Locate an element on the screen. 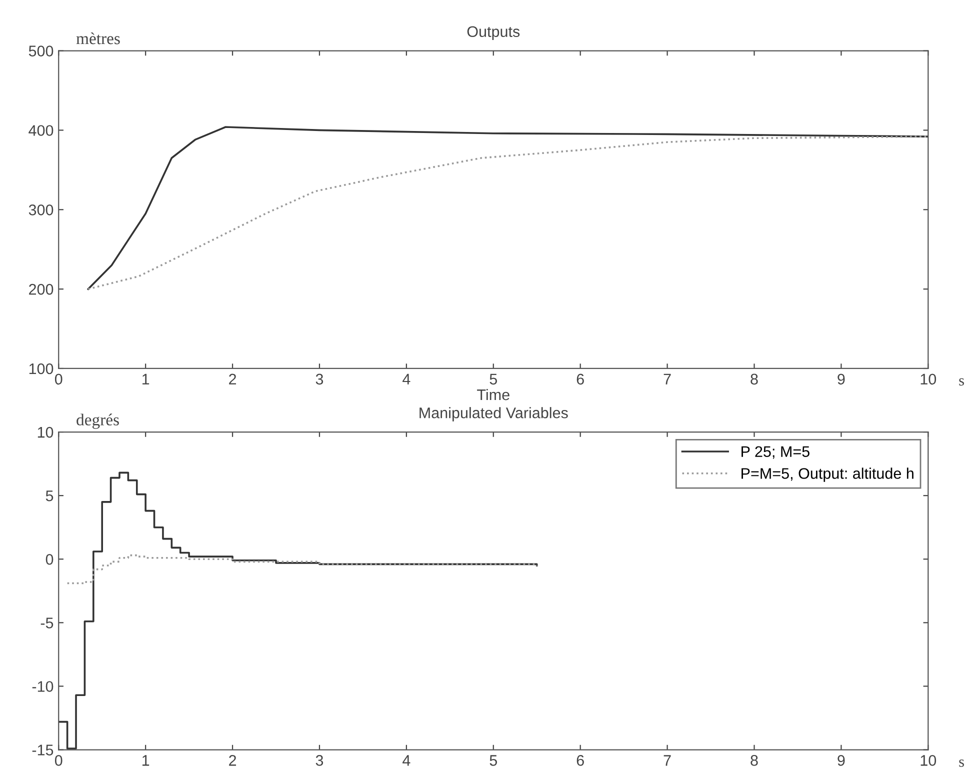 The height and width of the screenshot is (781, 977). chart-title: Manipulated Variables is located at coordinates (494, 414).